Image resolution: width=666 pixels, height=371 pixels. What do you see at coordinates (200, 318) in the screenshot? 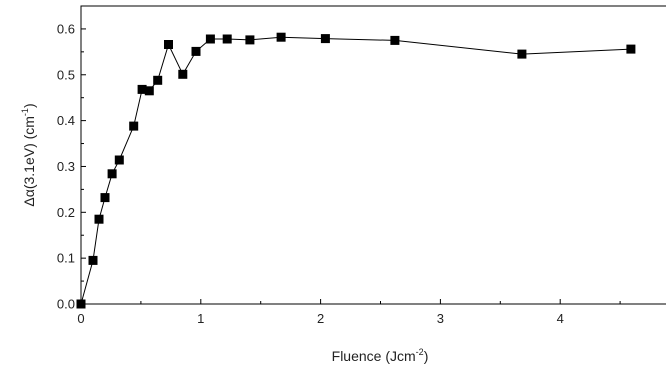
I see `x-tick-label: 1` at bounding box center [200, 318].